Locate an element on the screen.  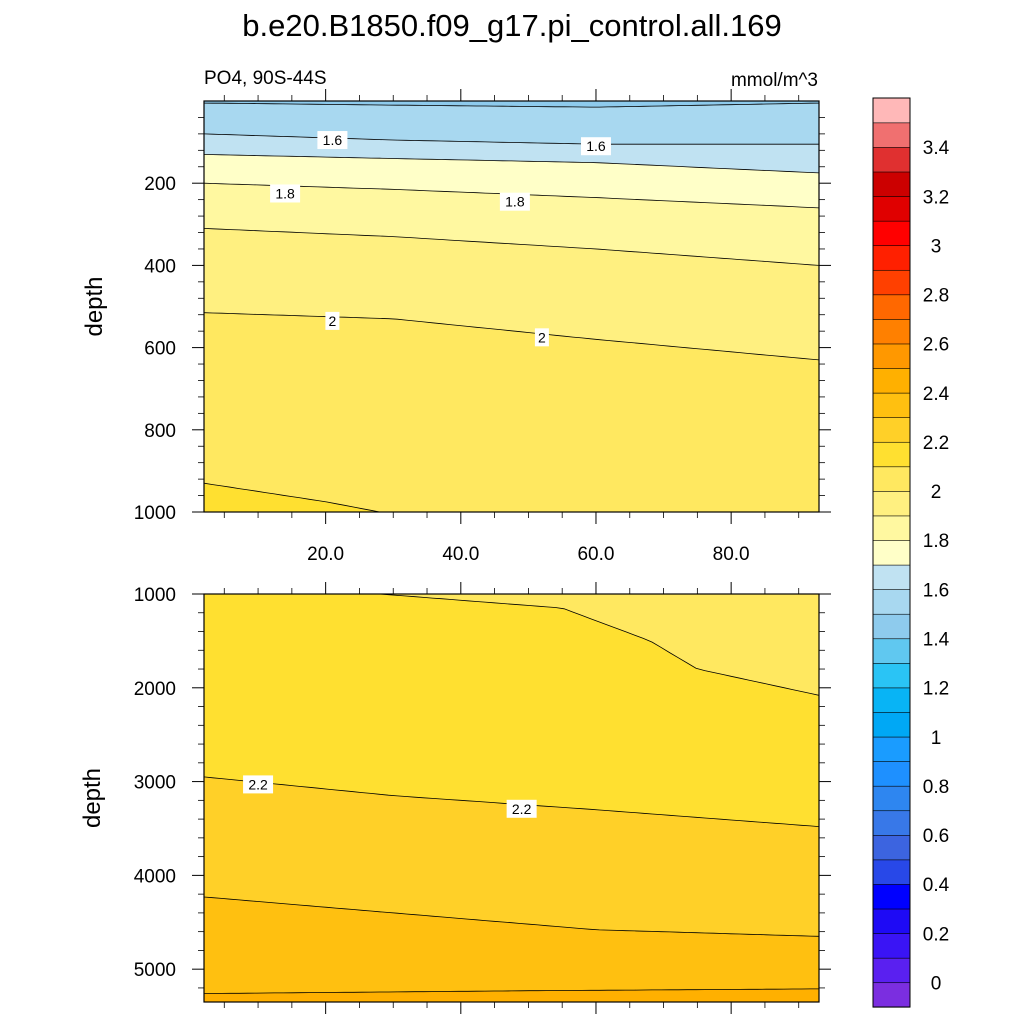
y-tick-label: 2000 is located at coordinates (155, 689).